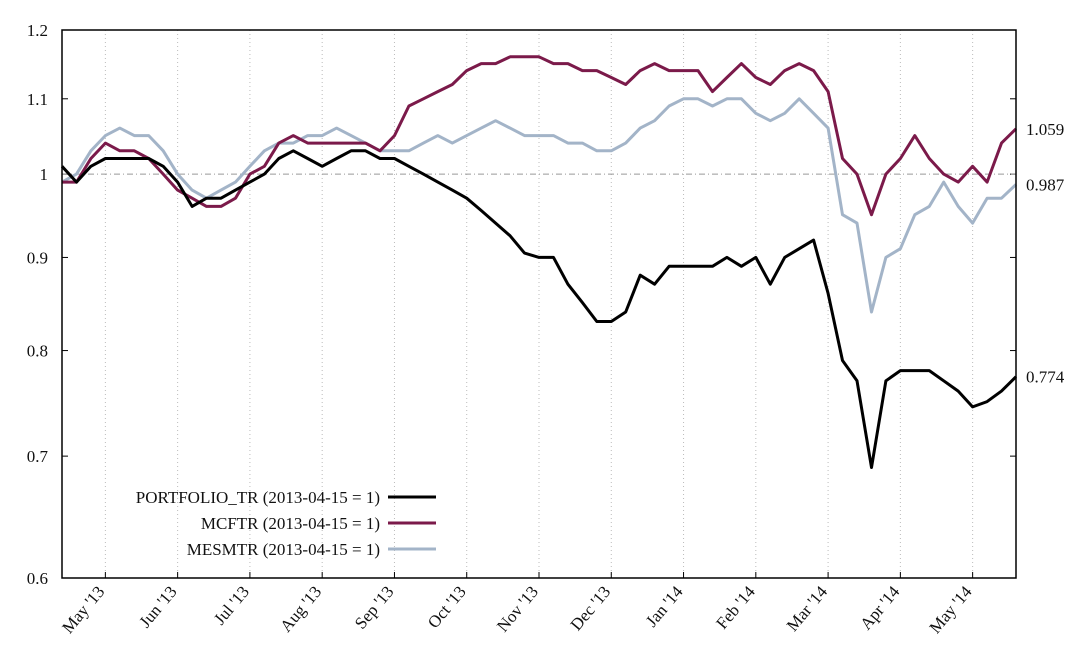 The height and width of the screenshot is (648, 1080). I want to click on end-label: 0.987, so click(1045, 184).